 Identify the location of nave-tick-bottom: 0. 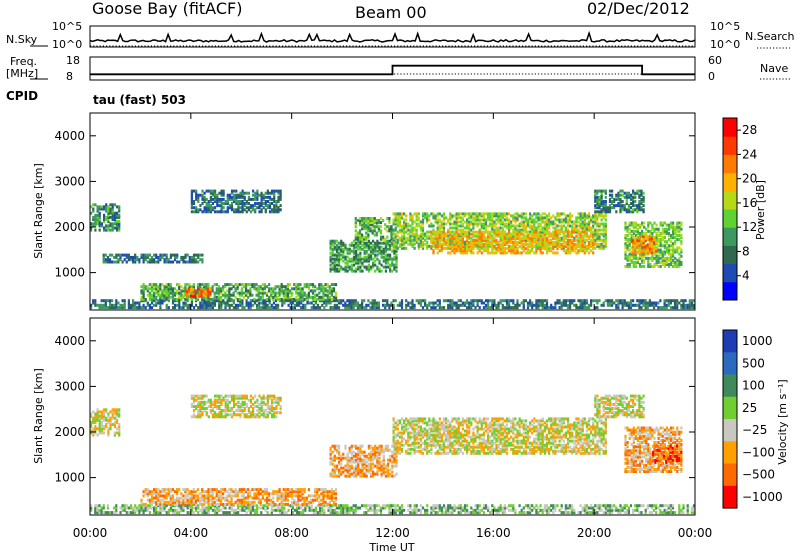
(711, 76).